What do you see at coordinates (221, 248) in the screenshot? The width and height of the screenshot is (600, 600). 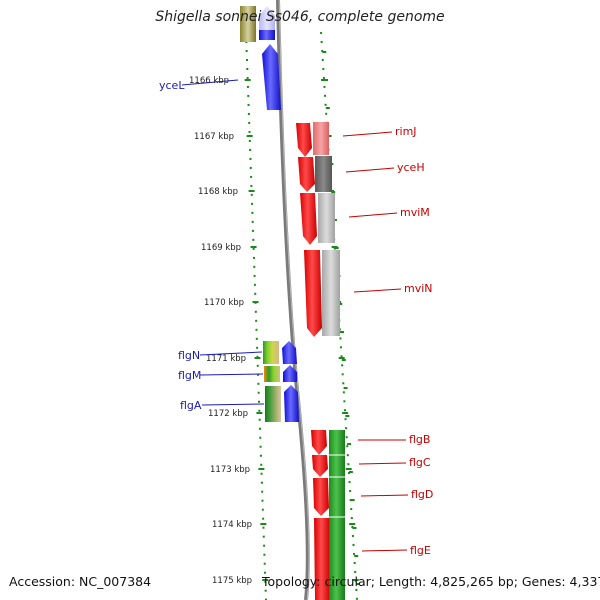 I see `tick-label-1169: 1169 kbp` at bounding box center [221, 248].